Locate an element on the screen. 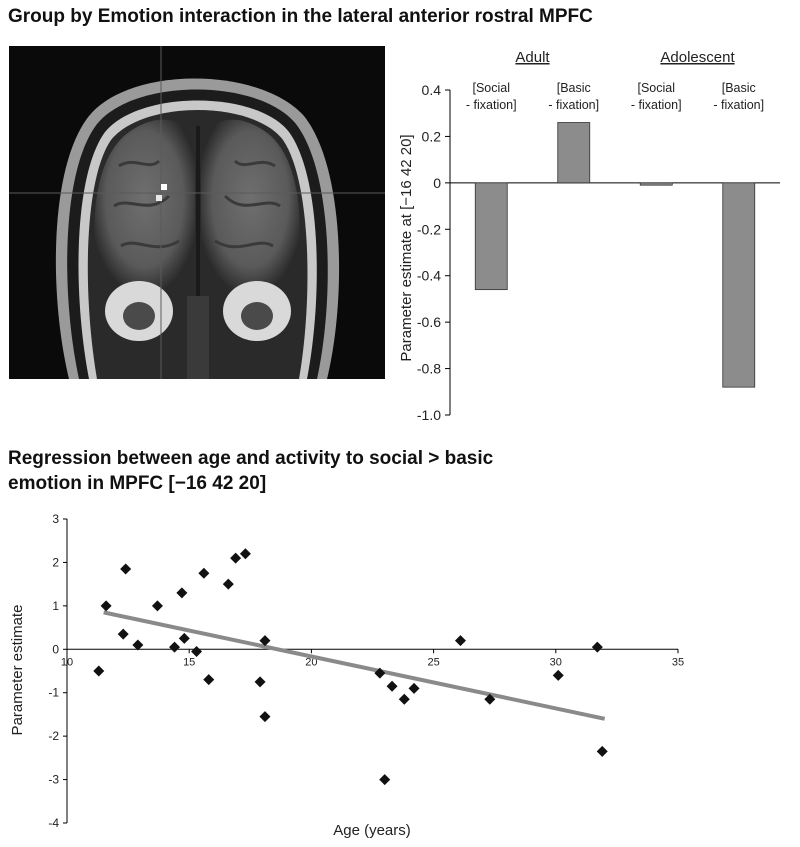 This screenshot has width=800, height=847. bar-y-tick-label: 0.4 is located at coordinates (432, 90).